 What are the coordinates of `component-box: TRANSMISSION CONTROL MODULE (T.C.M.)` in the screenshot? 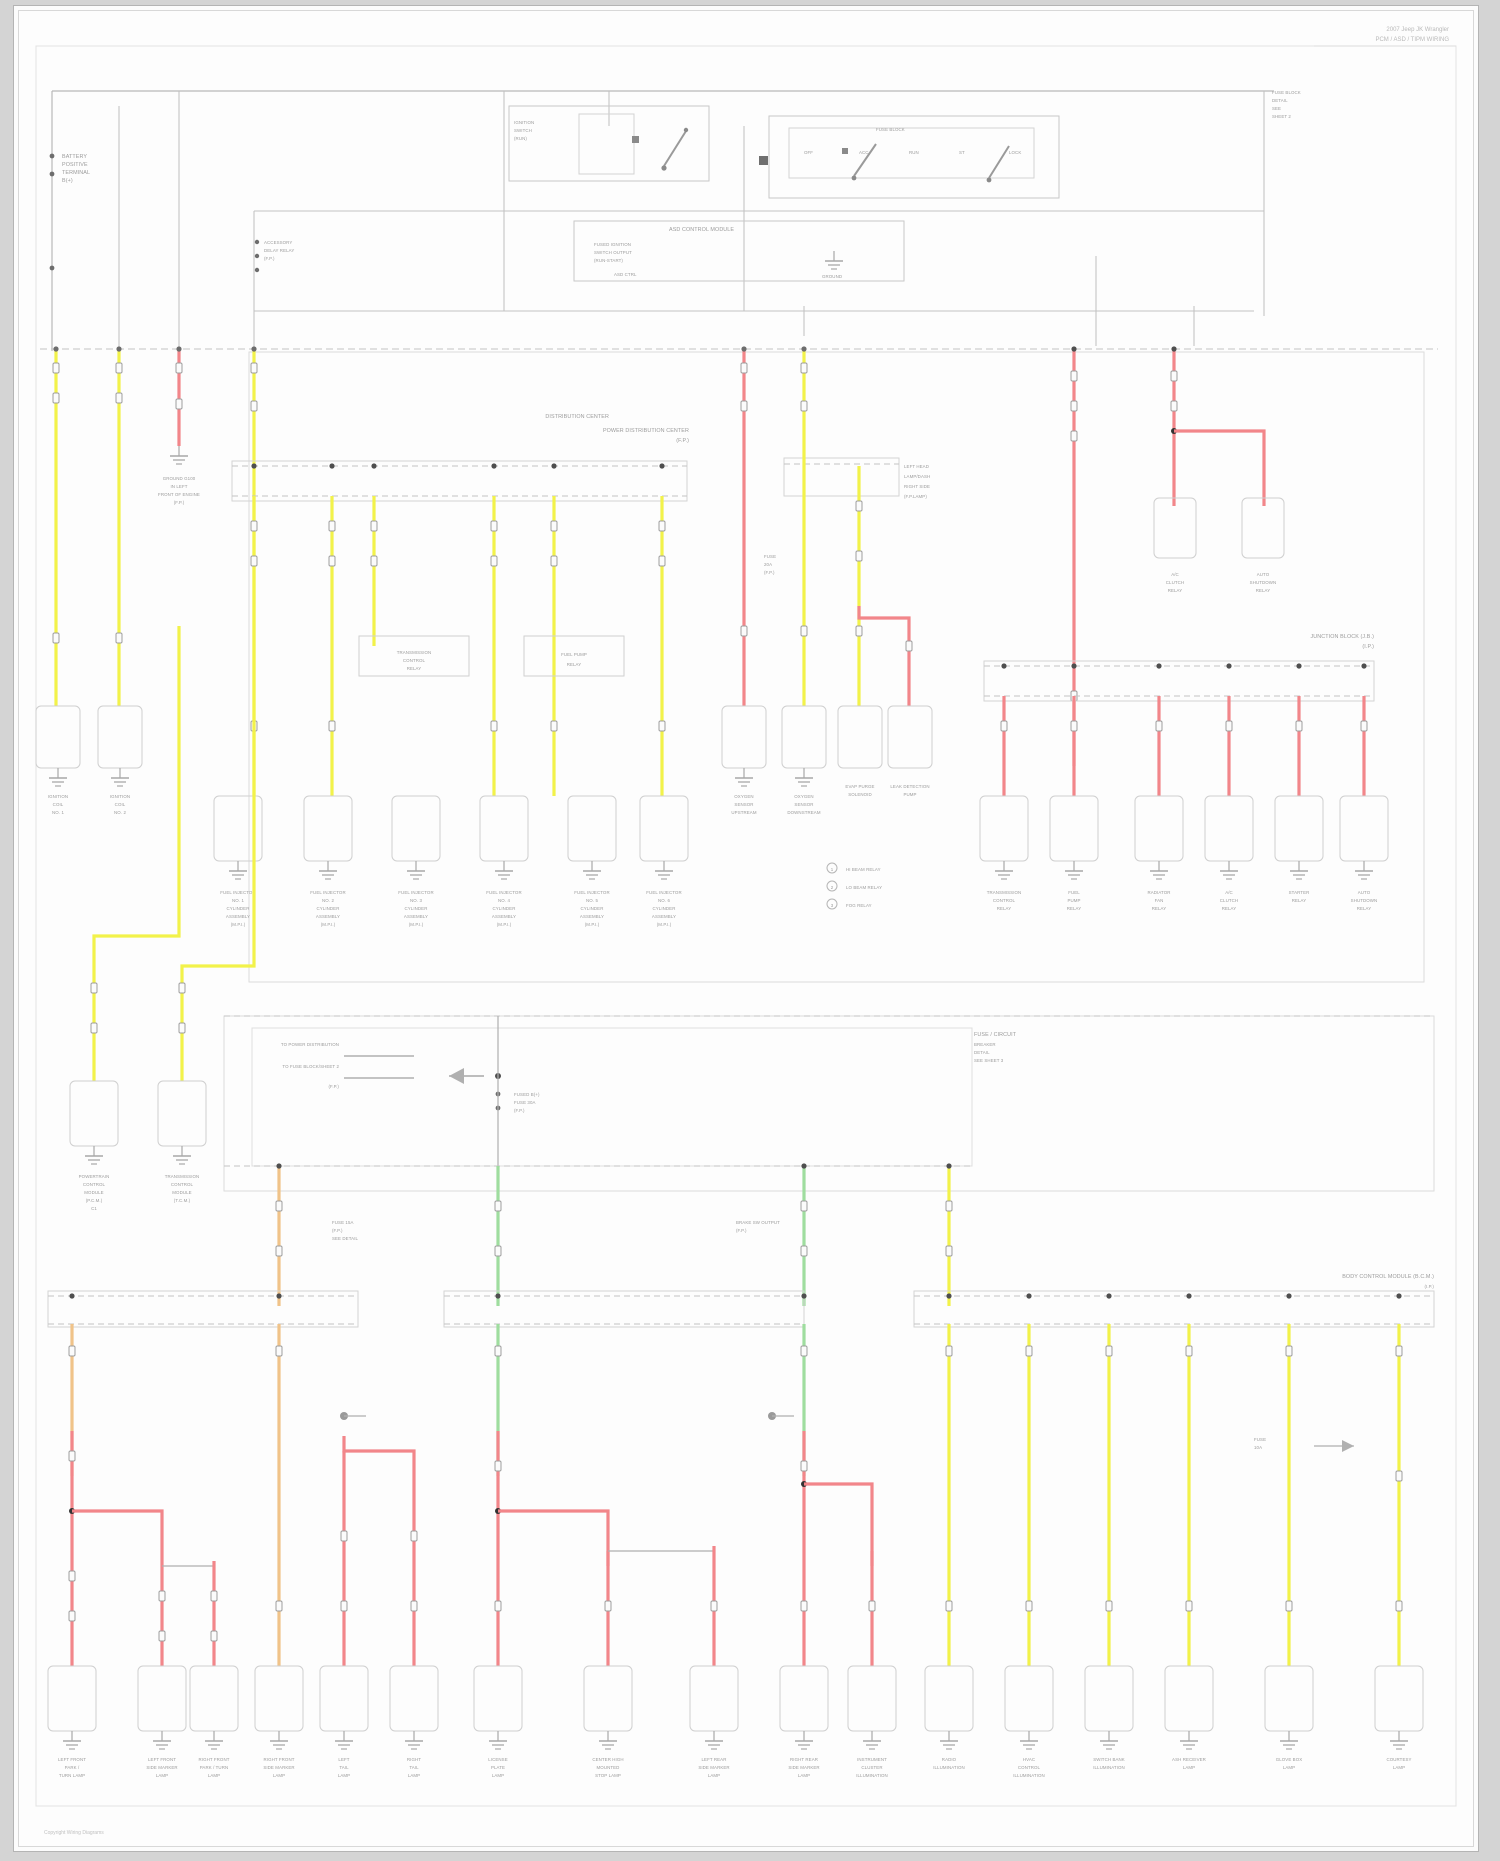 It's located at (182, 1141).